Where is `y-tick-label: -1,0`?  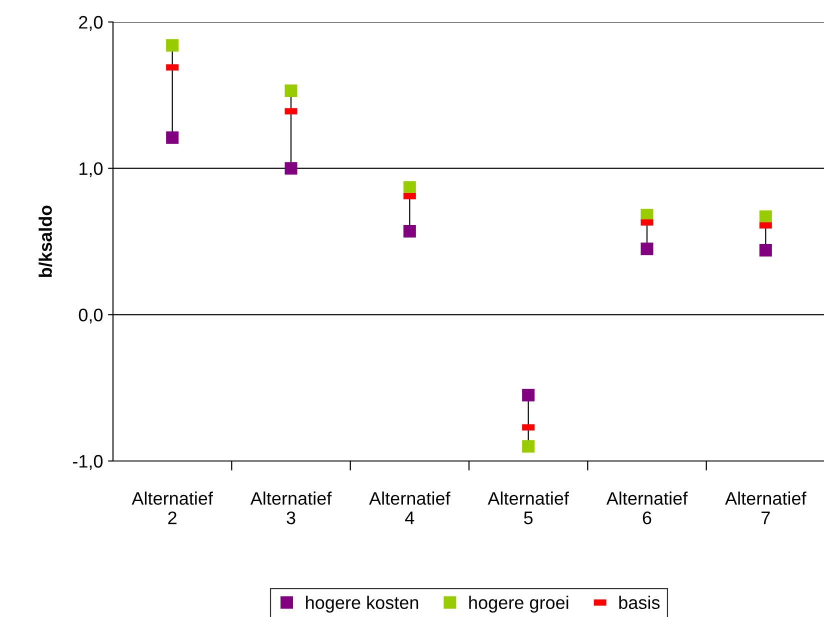 y-tick-label: -1,0 is located at coordinates (87, 462).